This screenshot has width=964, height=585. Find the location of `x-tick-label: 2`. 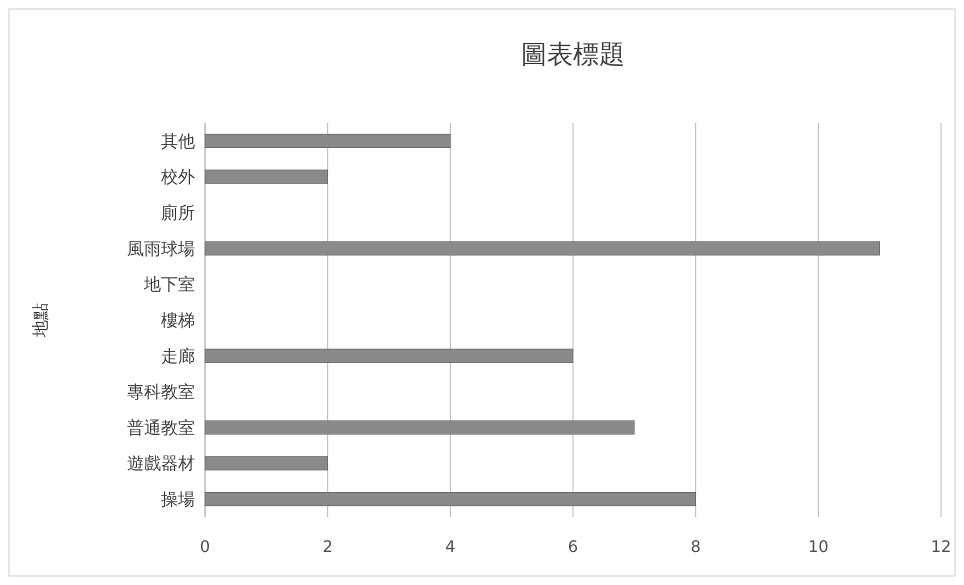

x-tick-label: 2 is located at coordinates (327, 546).